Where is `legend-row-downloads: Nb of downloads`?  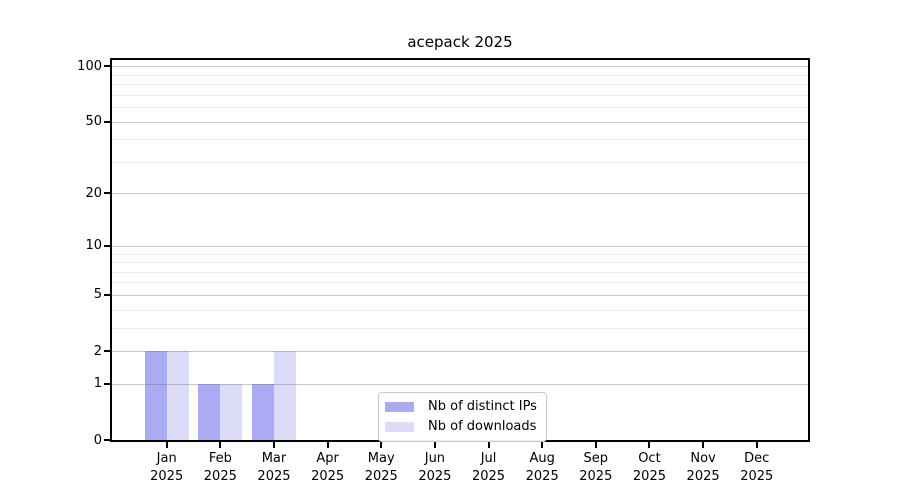
legend-row-downloads: Nb of downloads is located at coordinates (461, 426).